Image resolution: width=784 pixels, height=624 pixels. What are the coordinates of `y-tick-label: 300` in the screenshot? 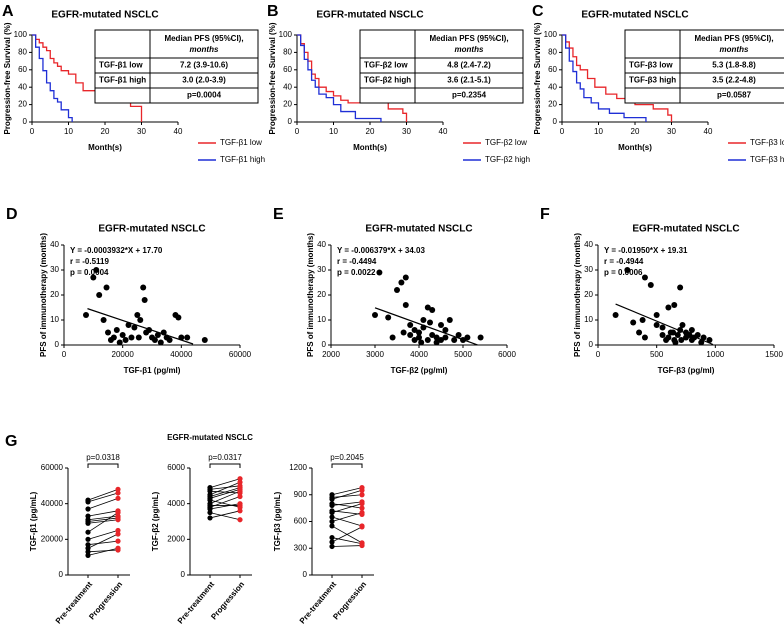 It's located at (301, 547).